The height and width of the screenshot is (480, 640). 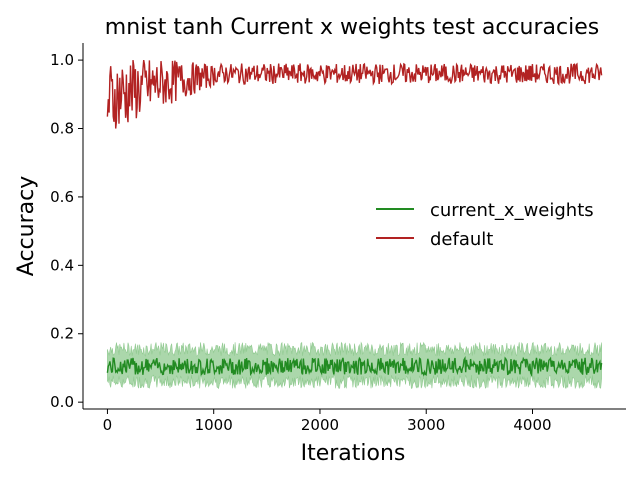 I want to click on x-ticks: 0 1000 2000 3000 4000, so click(x=327, y=421).